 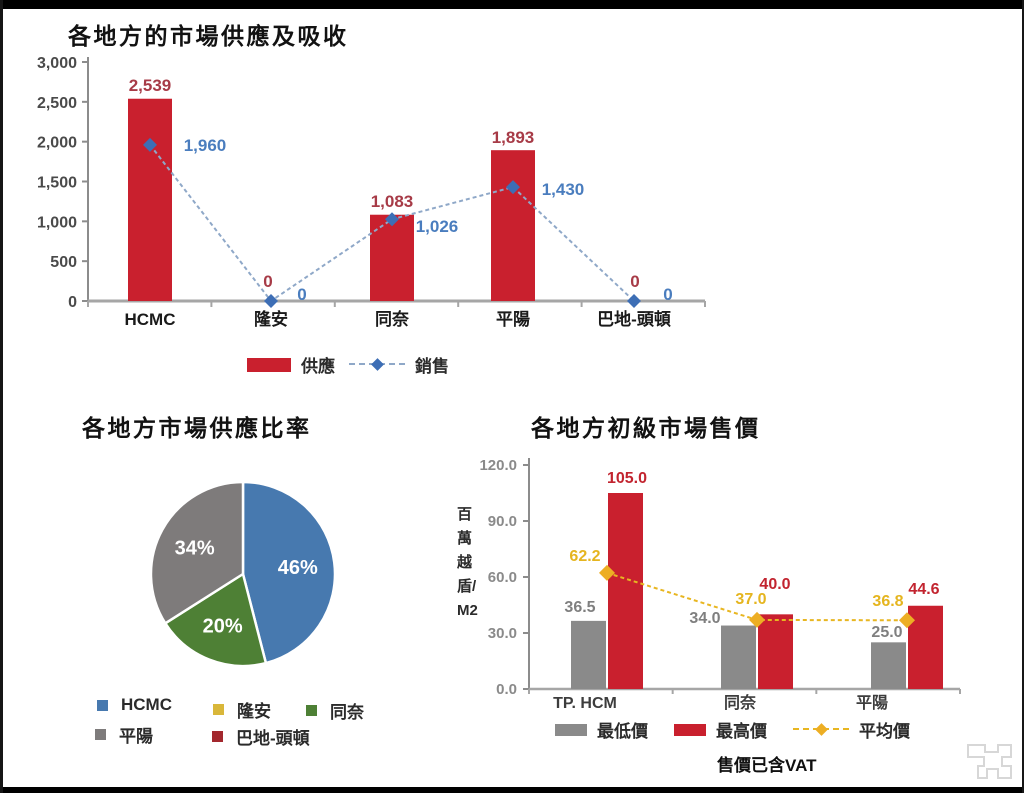 I want to click on svg-text: 34%, so click(x=195, y=548).